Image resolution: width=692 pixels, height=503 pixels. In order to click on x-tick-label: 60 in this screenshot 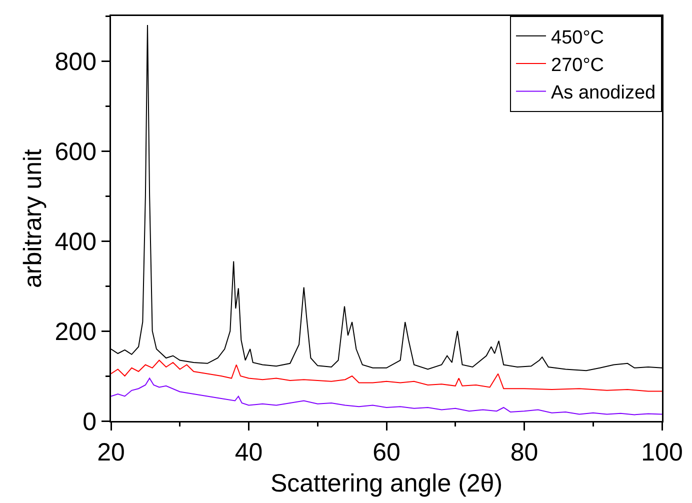, I will do `click(386, 452)`.